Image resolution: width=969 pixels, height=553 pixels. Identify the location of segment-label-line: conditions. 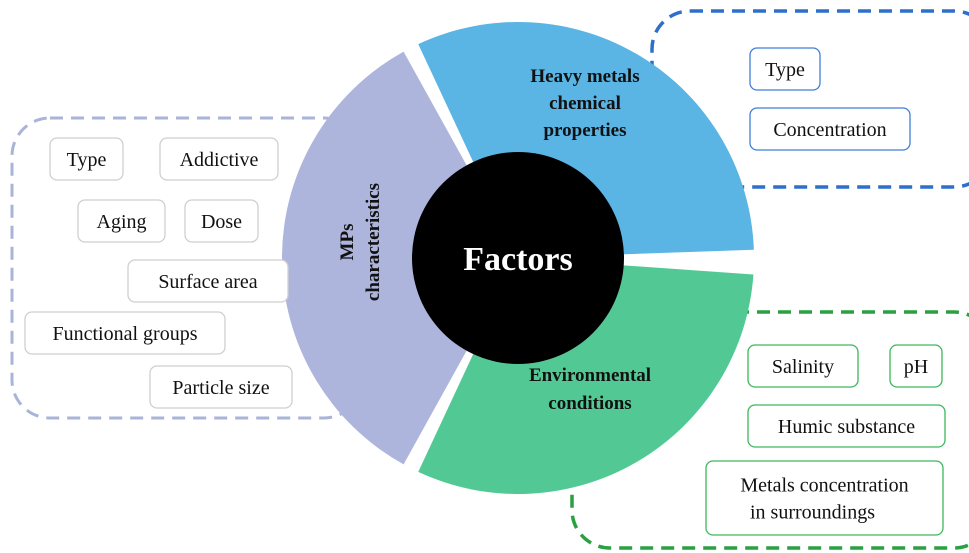
(589, 403).